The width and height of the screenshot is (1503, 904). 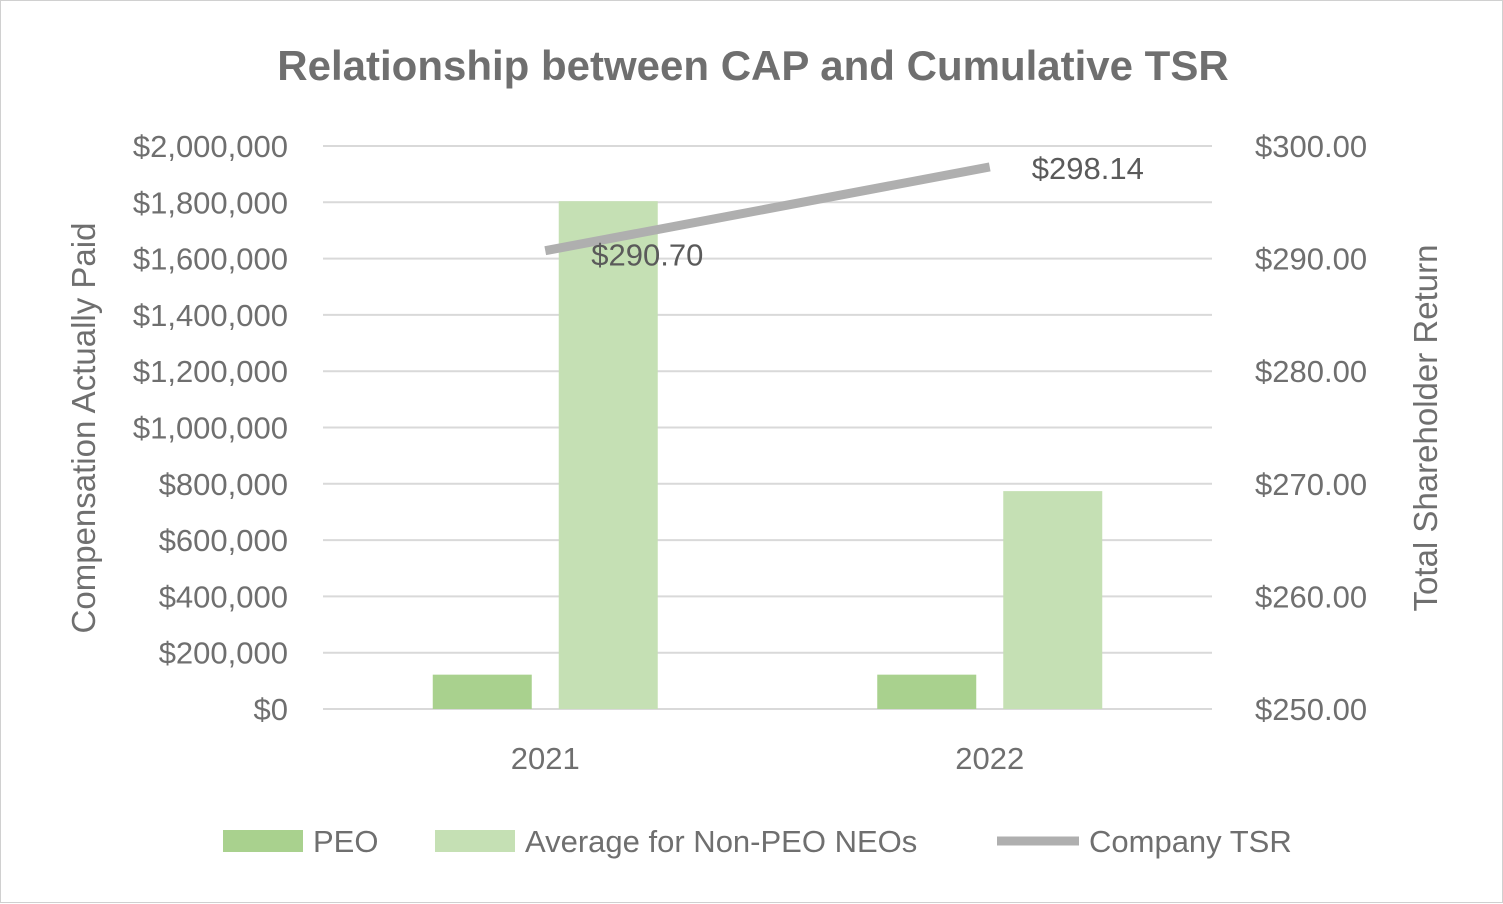 I want to click on y2-tick-label: $270.00, so click(x=1311, y=484).